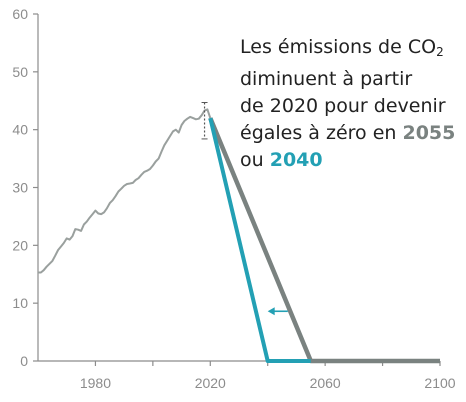 This screenshot has height=402, width=466. I want to click on x-ticks: 1980 2020 2060 2100, so click(268, 376).